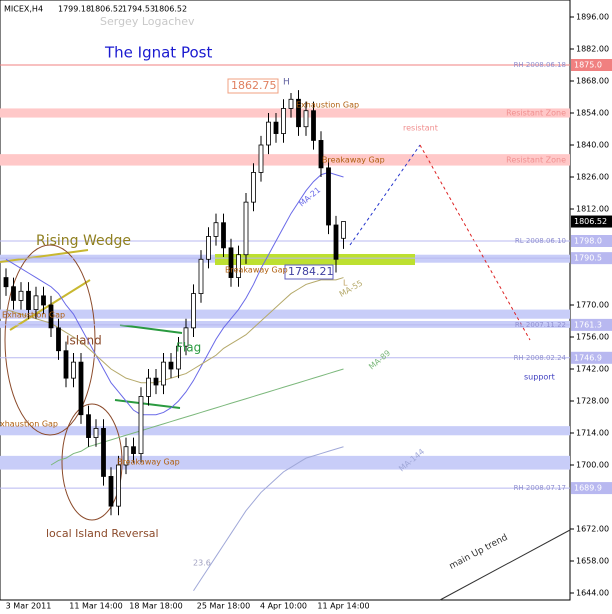 The height and width of the screenshot is (614, 612). What do you see at coordinates (170, 9) in the screenshot?
I see `header-close: 1806.52` at bounding box center [170, 9].